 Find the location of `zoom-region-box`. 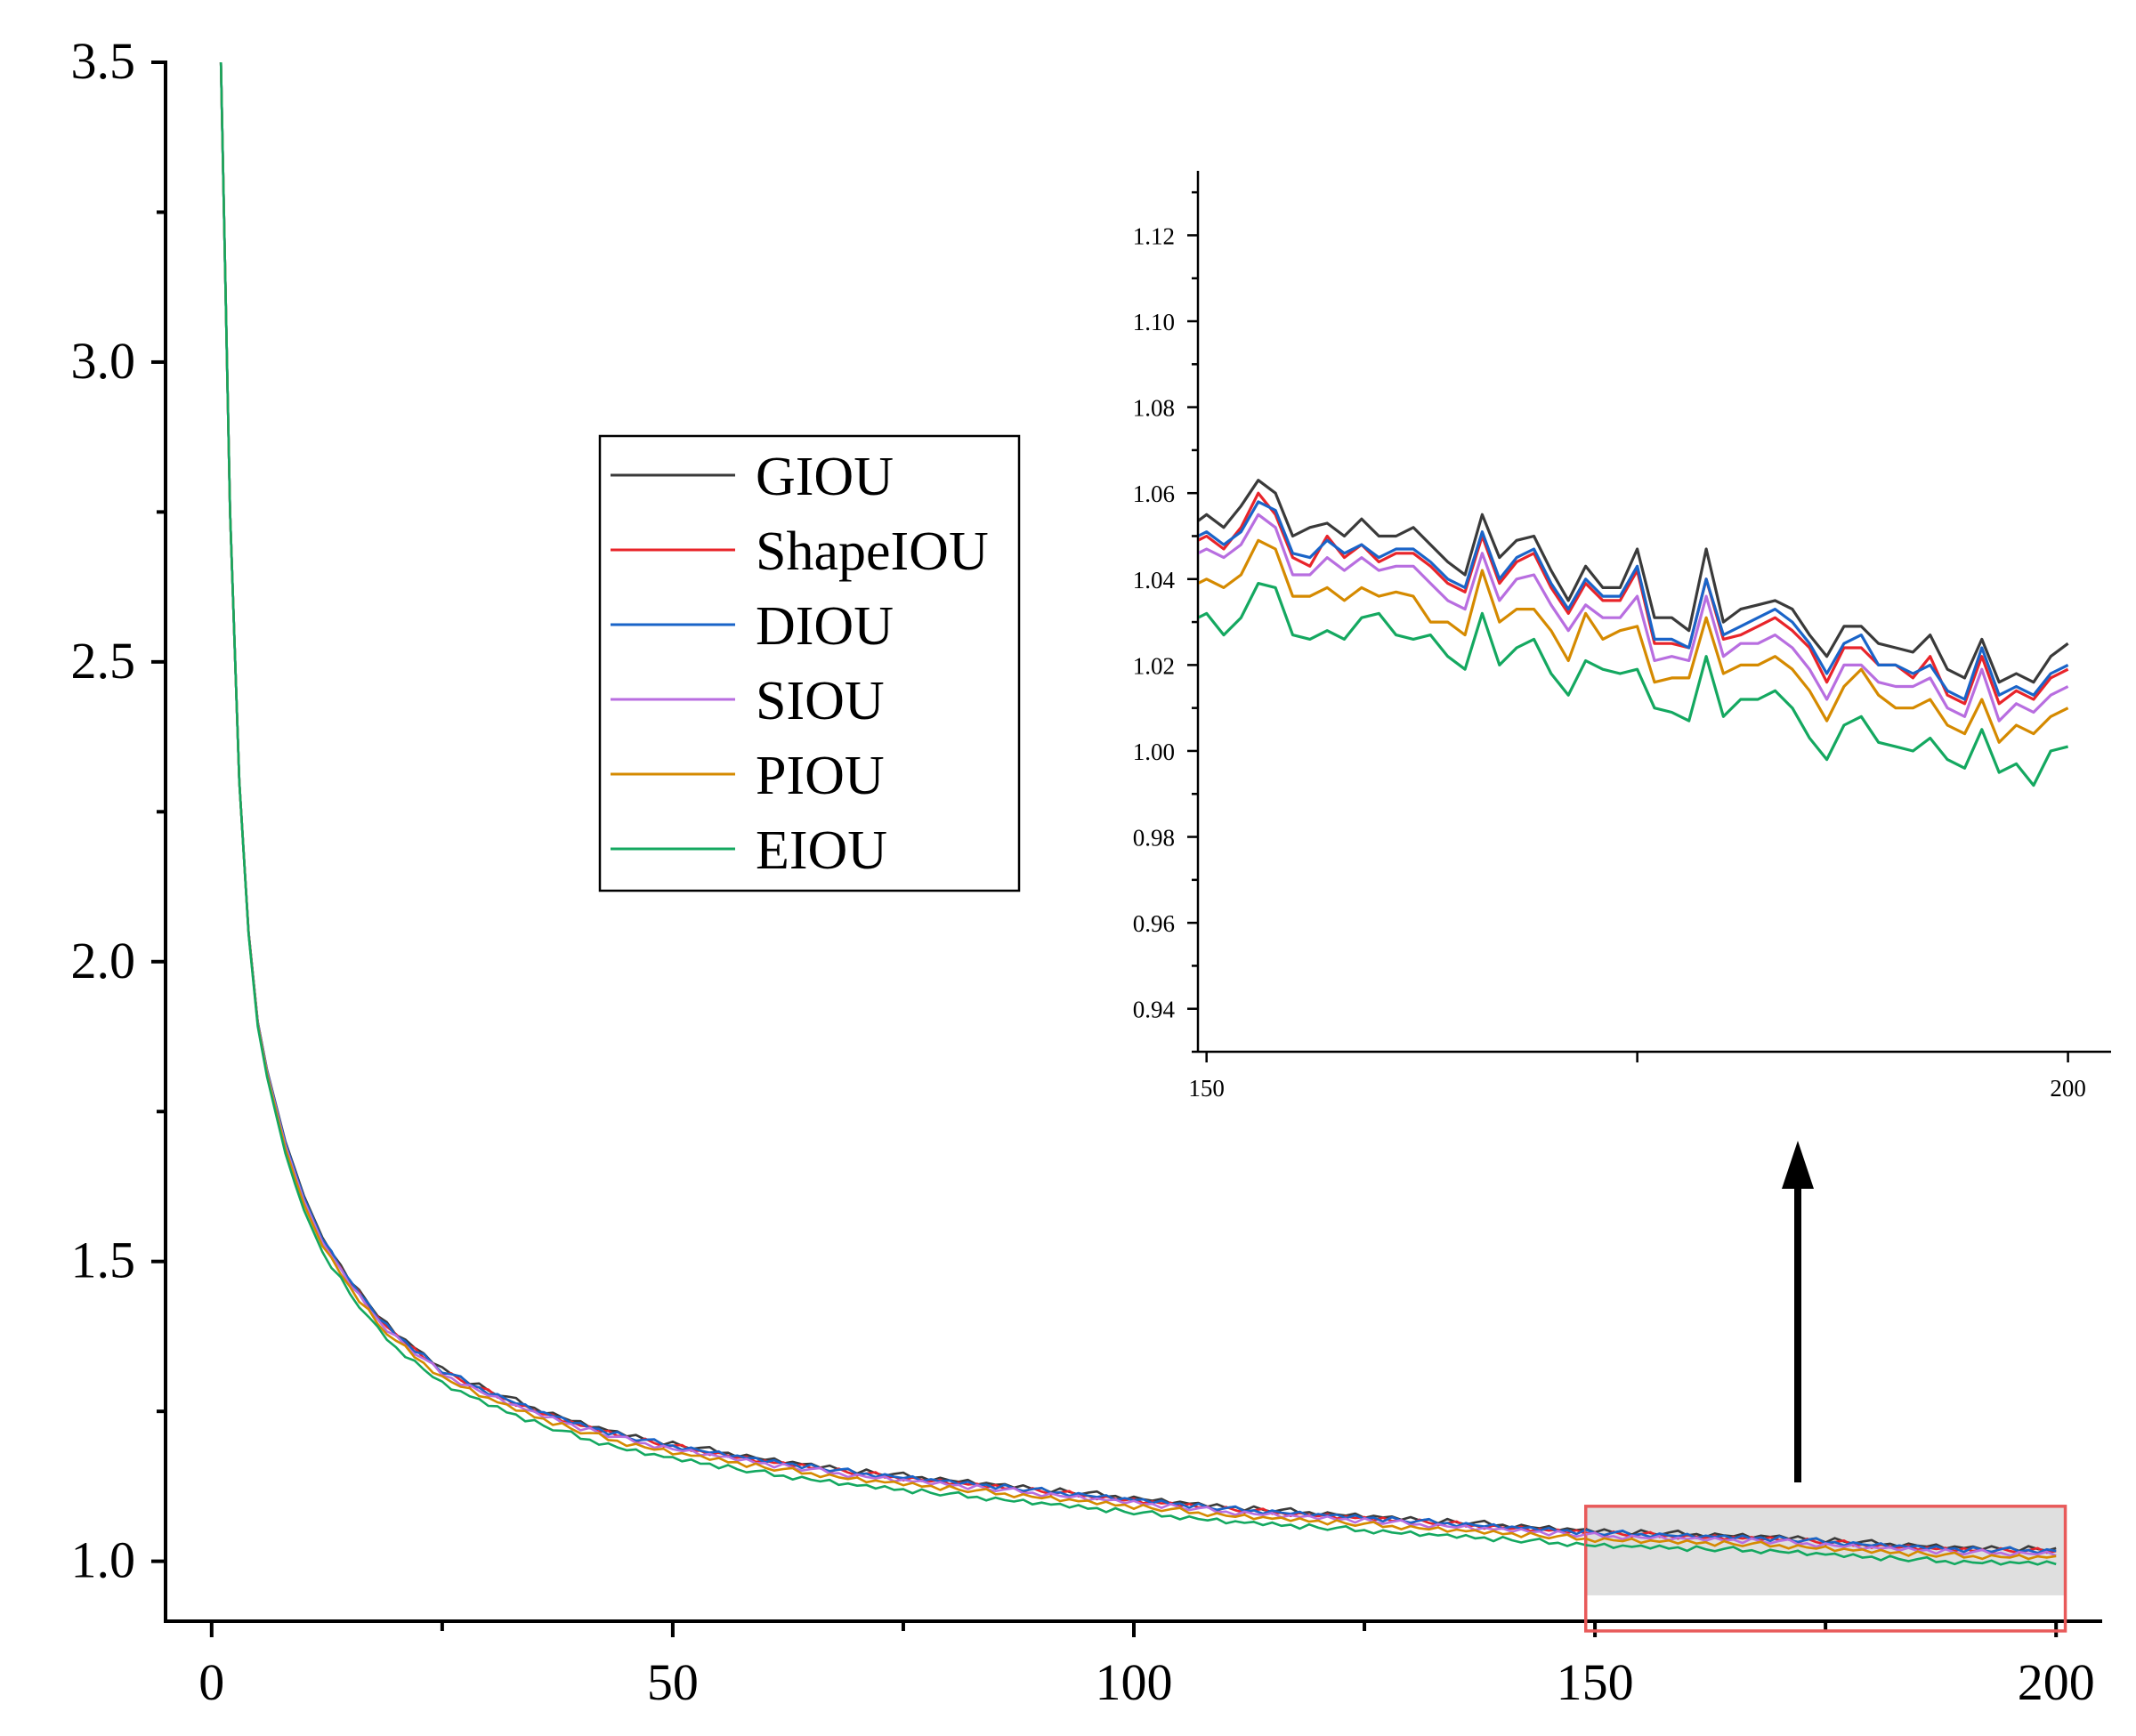

zoom-region-box is located at coordinates (1825, 1569).